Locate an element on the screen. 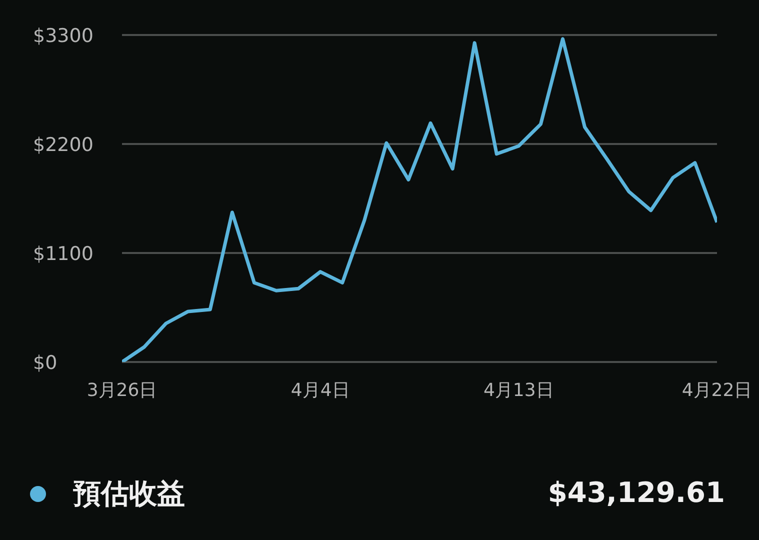 The height and width of the screenshot is (540, 759). y-tick-label: $2200 is located at coordinates (63, 145).